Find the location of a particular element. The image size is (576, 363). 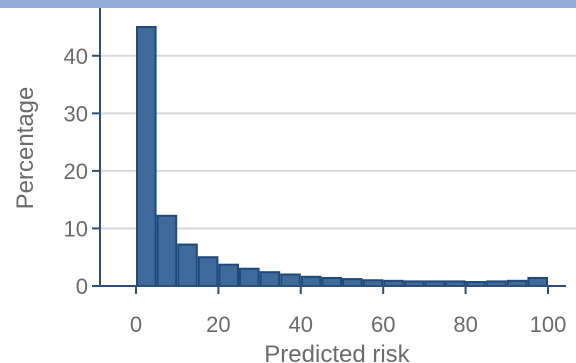

x-tick-label: 80 is located at coordinates (465, 324).